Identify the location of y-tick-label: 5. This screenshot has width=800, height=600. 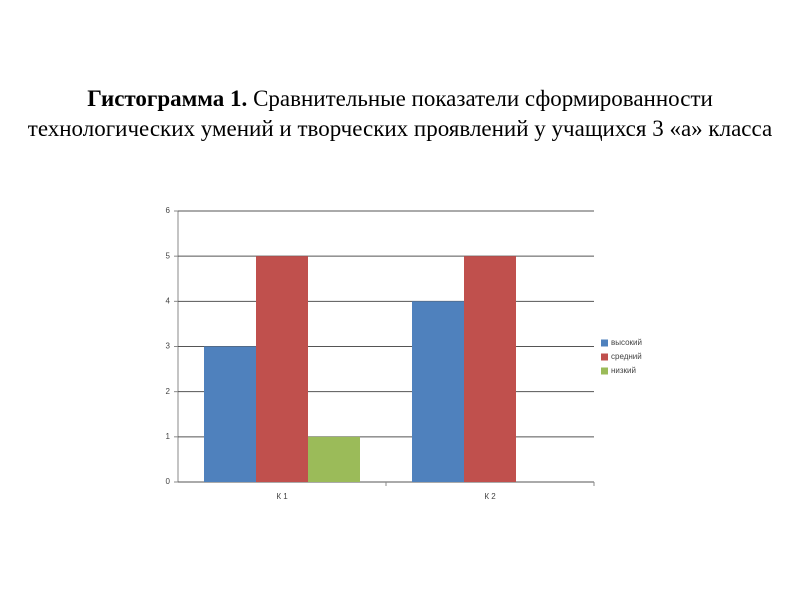
(168, 255).